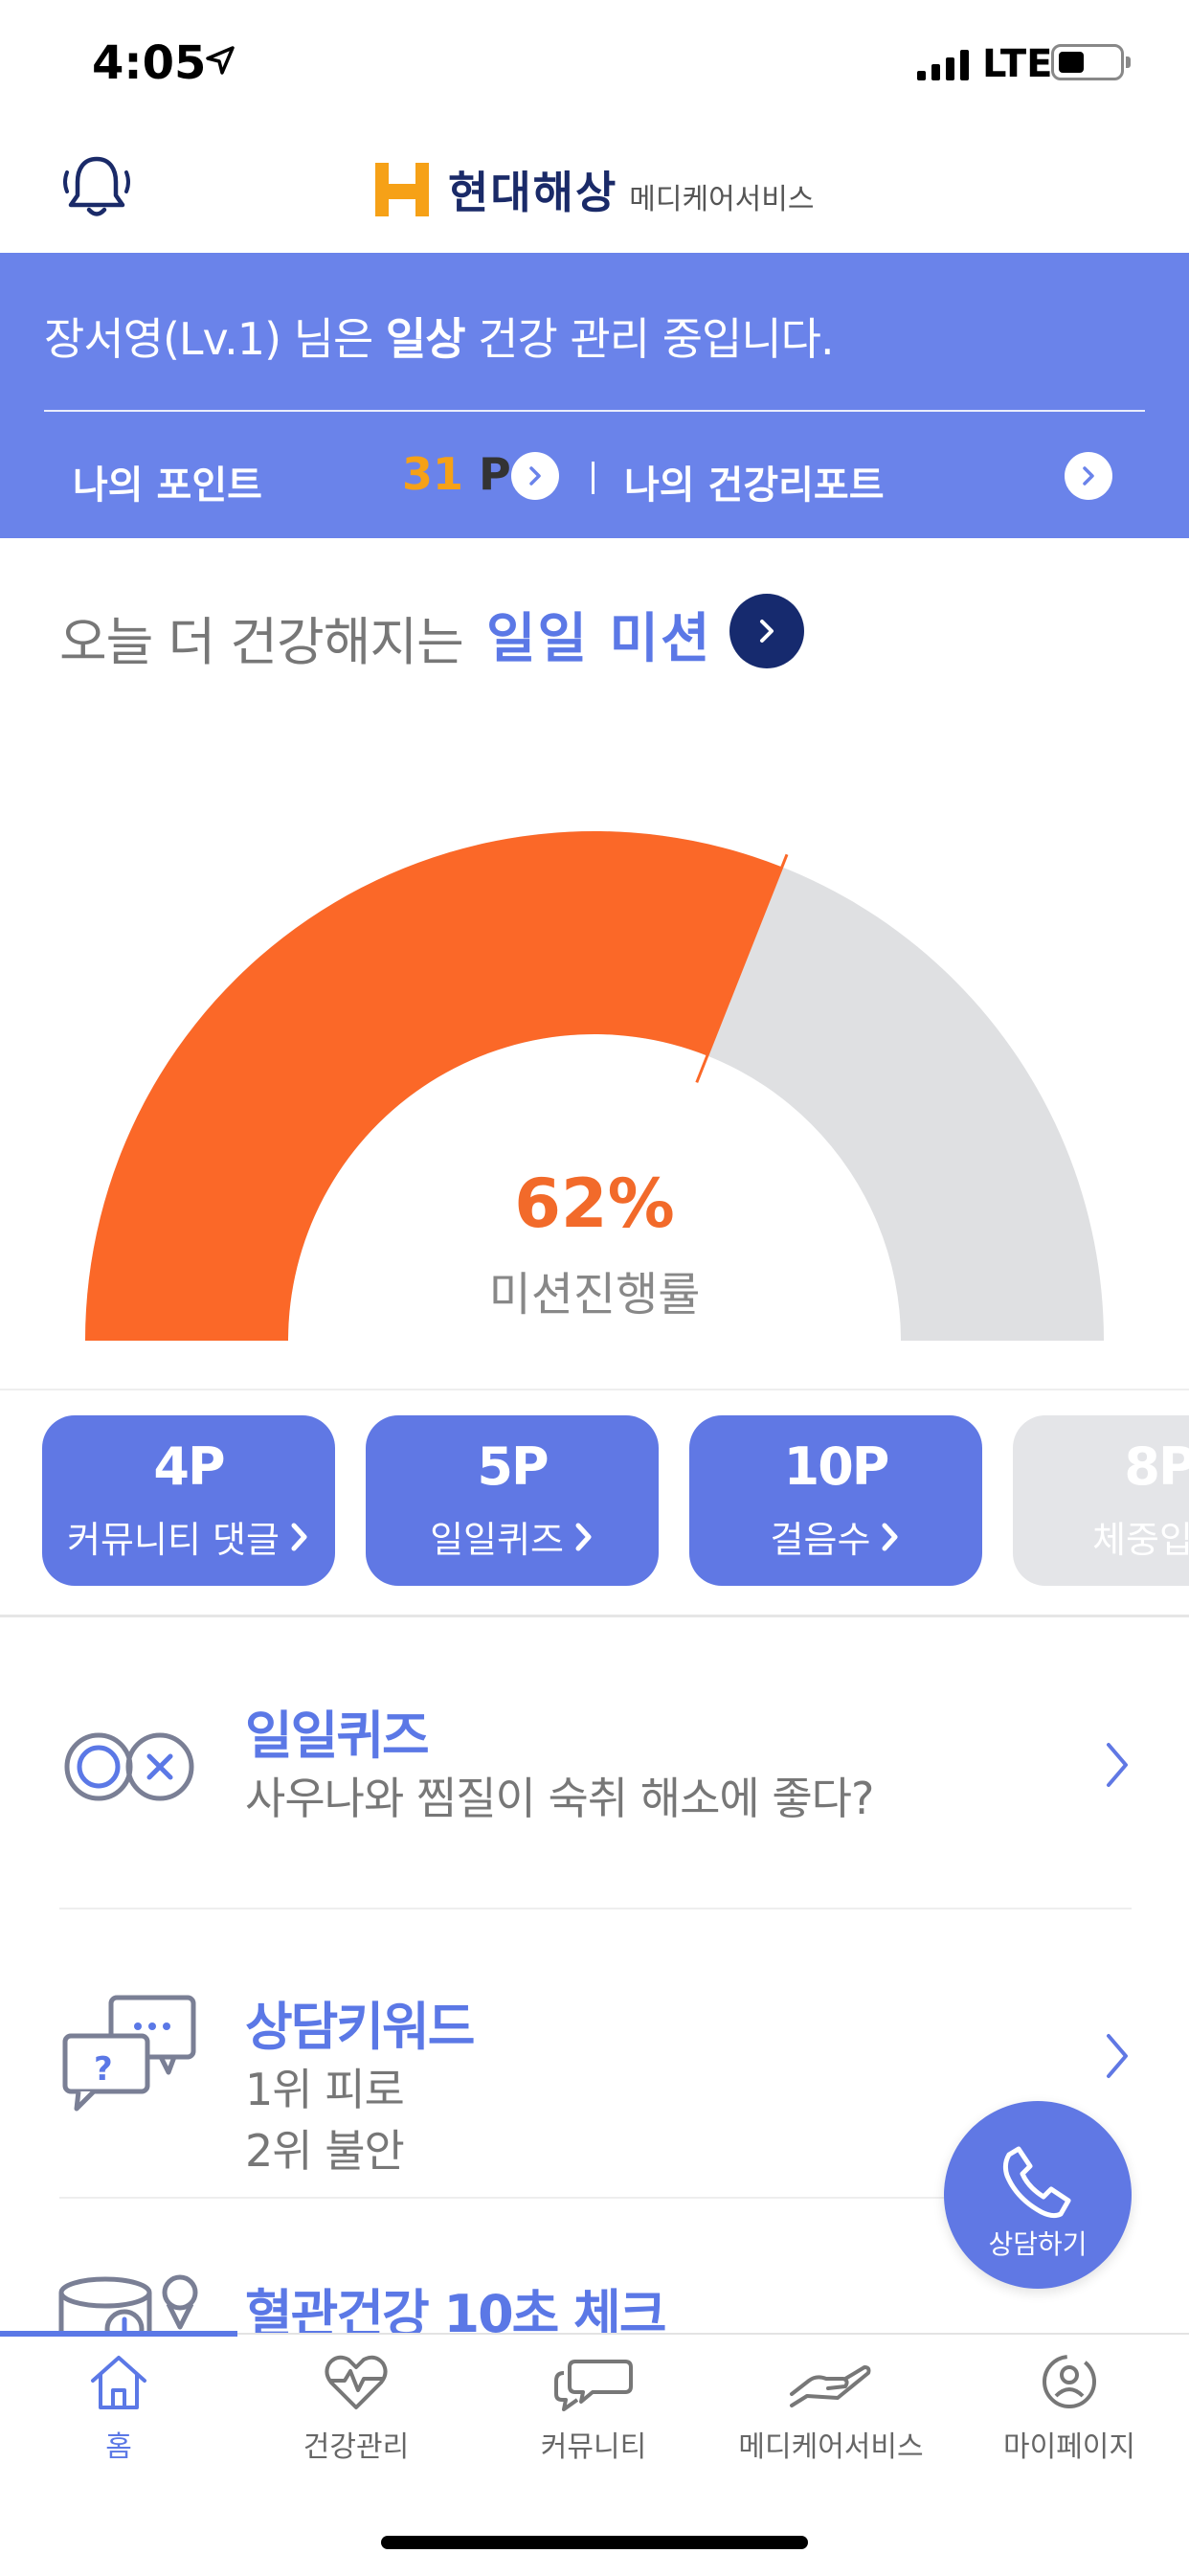  I want to click on my-points-value: 31 P, so click(456, 474).